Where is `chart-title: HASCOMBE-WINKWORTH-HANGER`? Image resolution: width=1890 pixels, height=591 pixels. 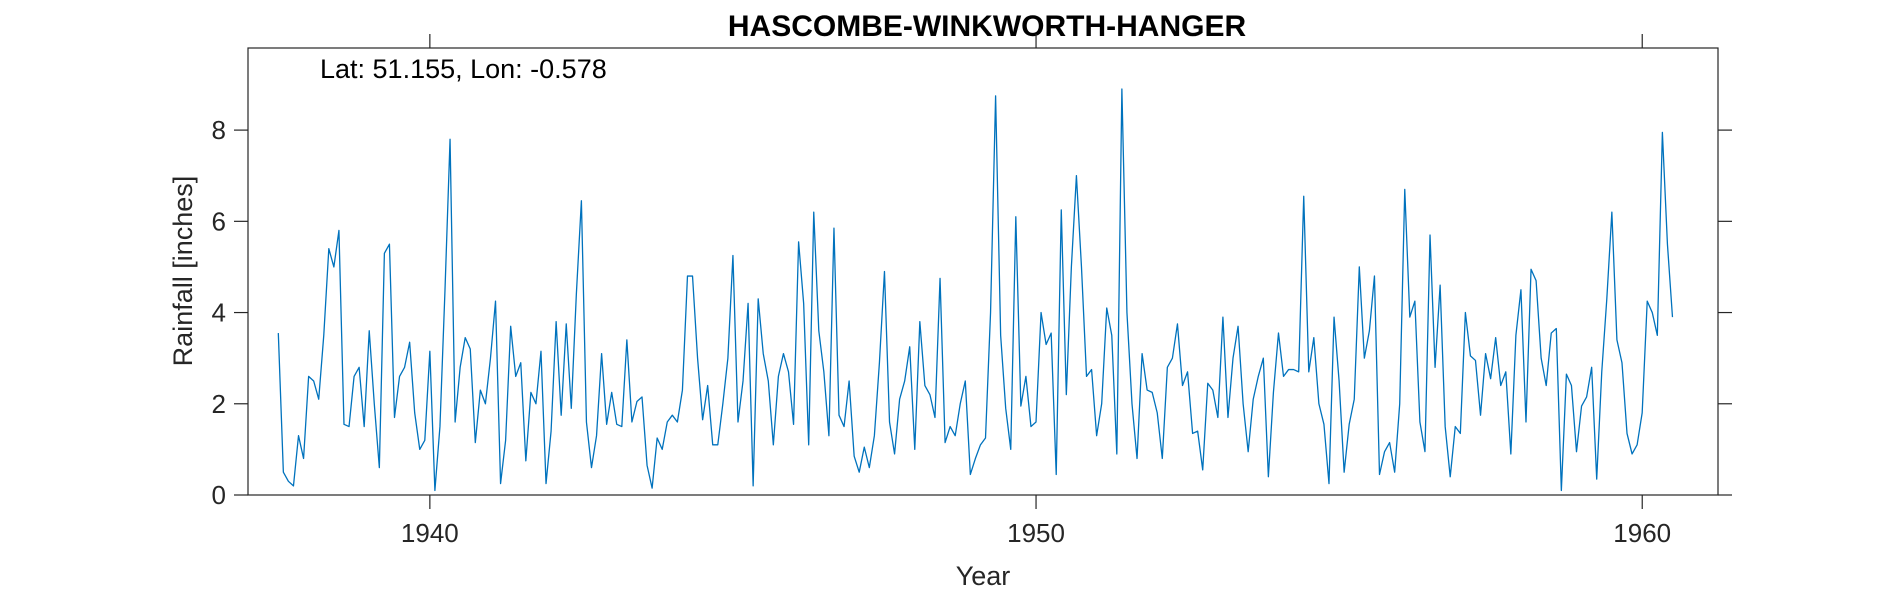
chart-title: HASCOMBE-WINKWORTH-HANGER is located at coordinates (987, 26).